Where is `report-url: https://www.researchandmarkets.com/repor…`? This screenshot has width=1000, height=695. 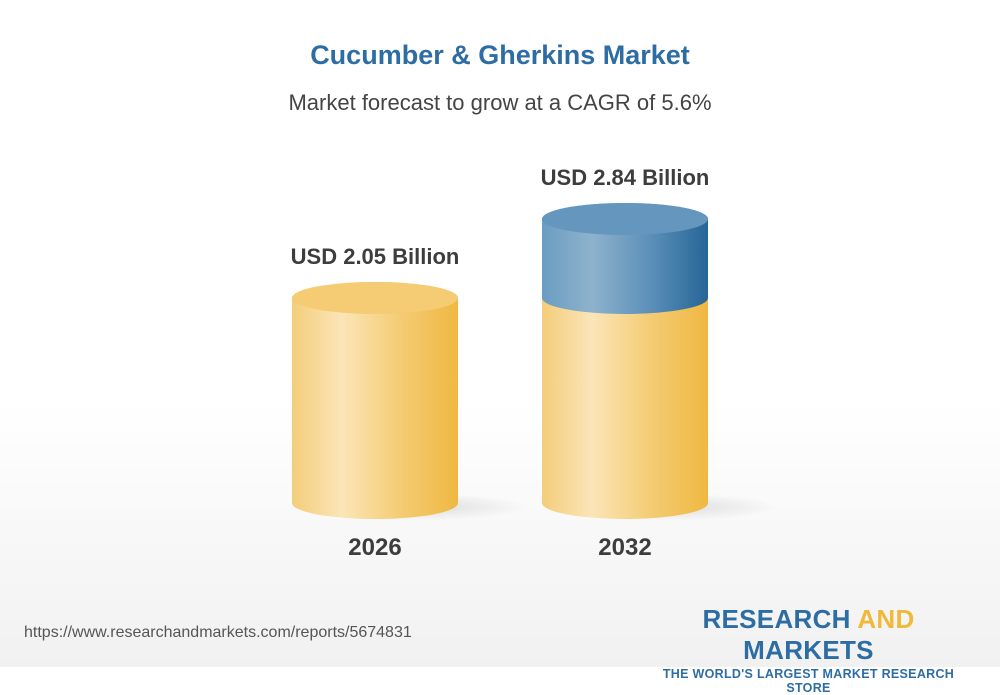 report-url: https://www.researchandmarkets.com/repor… is located at coordinates (218, 632).